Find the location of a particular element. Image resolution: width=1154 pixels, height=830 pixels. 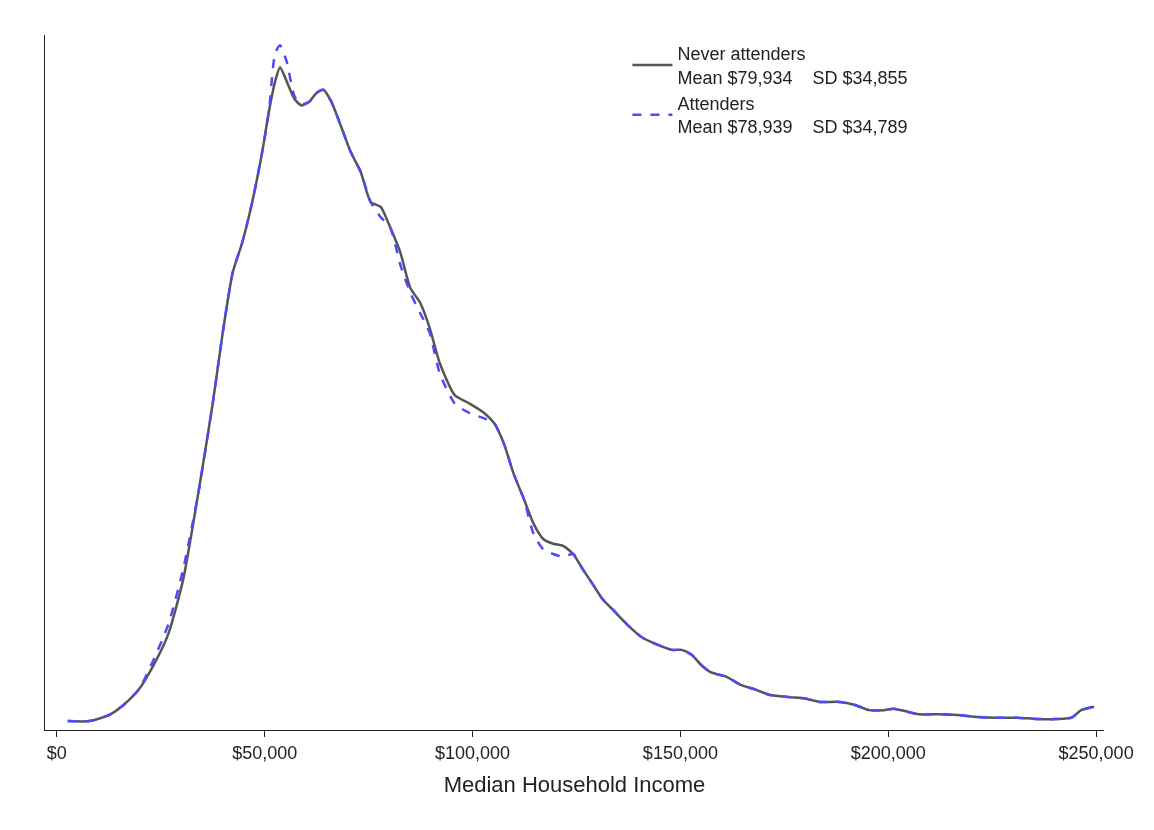

x-tick-label: $50,000 is located at coordinates (265, 752).